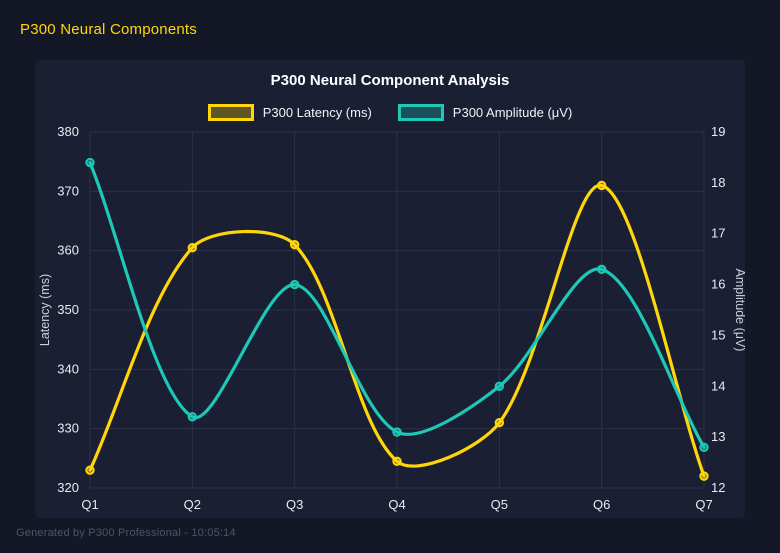 Image resolution: width=780 pixels, height=553 pixels. What do you see at coordinates (718, 182) in the screenshot?
I see `y-axis-tick-right: 18` at bounding box center [718, 182].